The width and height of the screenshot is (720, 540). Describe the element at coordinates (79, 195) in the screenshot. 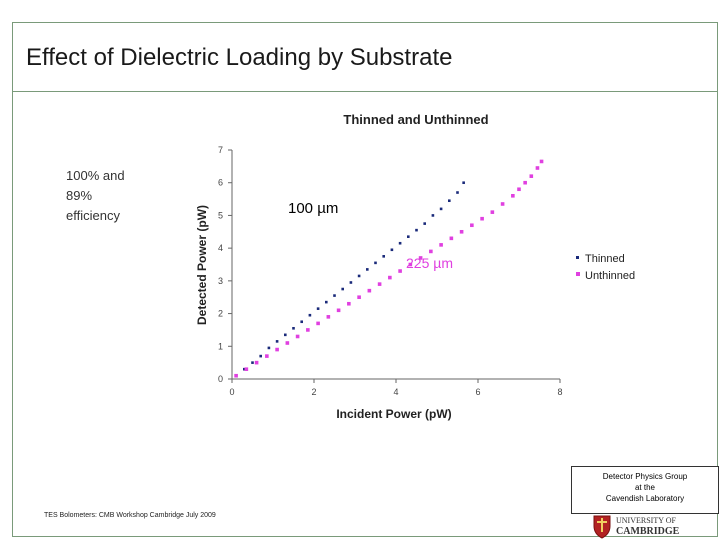

I see `efficiency-line-2: 89%` at that location.